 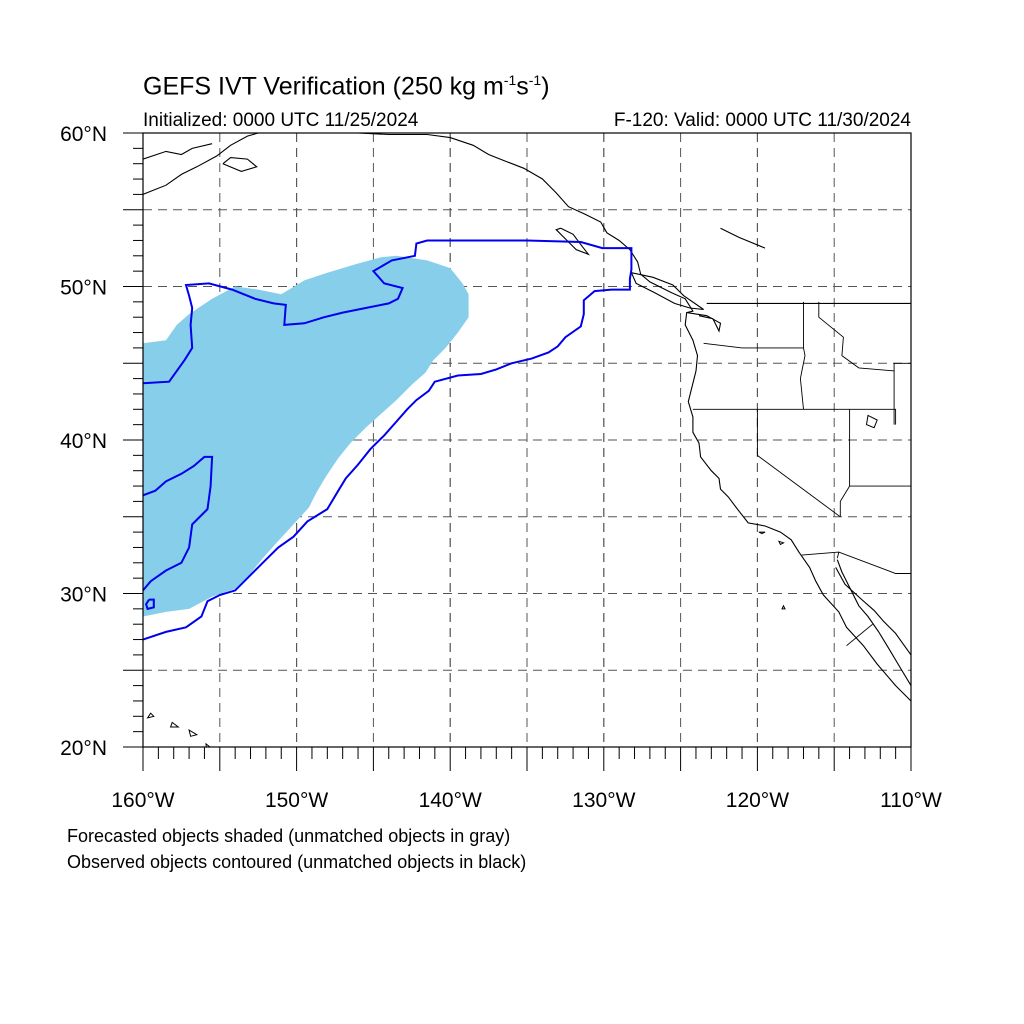 What do you see at coordinates (323, 86) in the screenshot?
I see `title-text: GEFS IVT Verification (250 kg m` at bounding box center [323, 86].